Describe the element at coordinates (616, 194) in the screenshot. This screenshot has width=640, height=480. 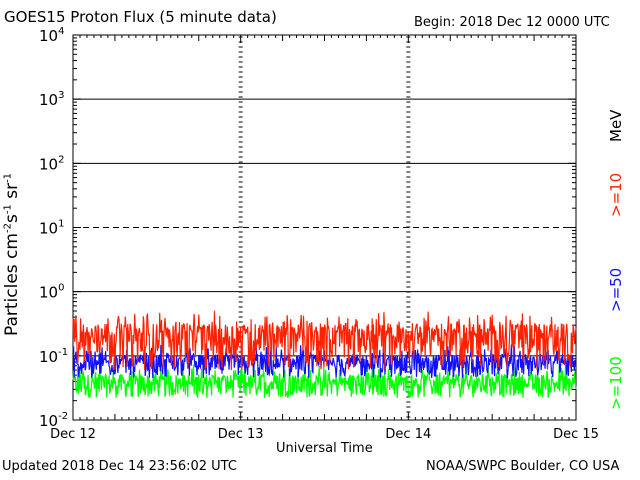
I see `legend-ge10: >=10` at that location.